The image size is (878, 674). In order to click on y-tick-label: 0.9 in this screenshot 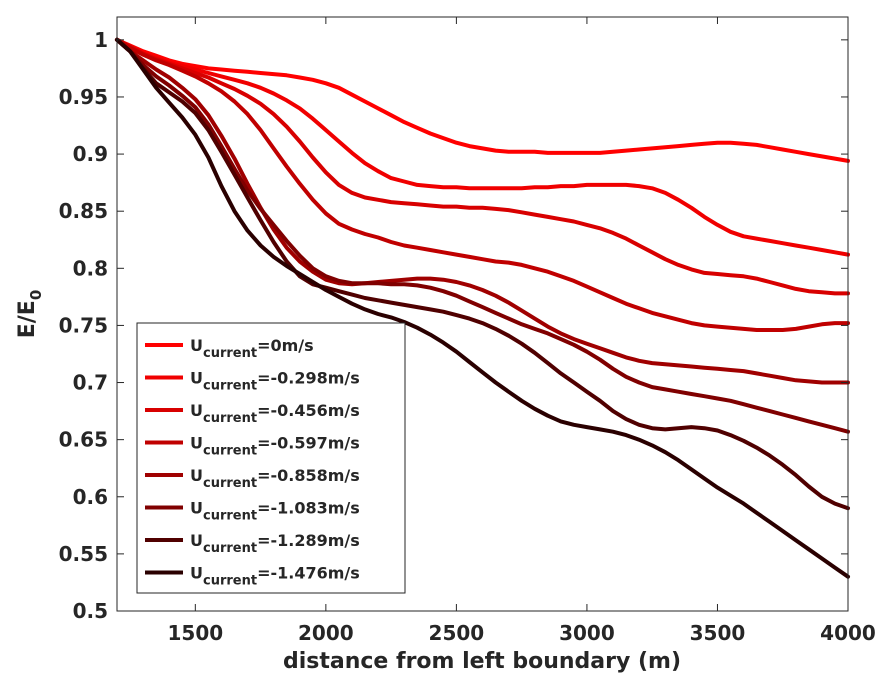, I will do `click(90, 154)`.